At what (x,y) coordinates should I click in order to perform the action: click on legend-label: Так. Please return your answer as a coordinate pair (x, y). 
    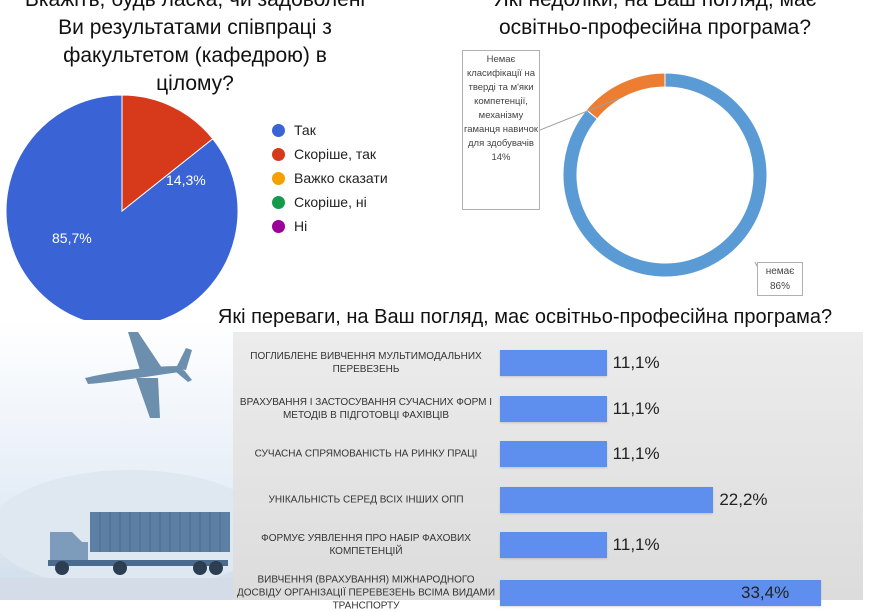
    Looking at the image, I should click on (305, 130).